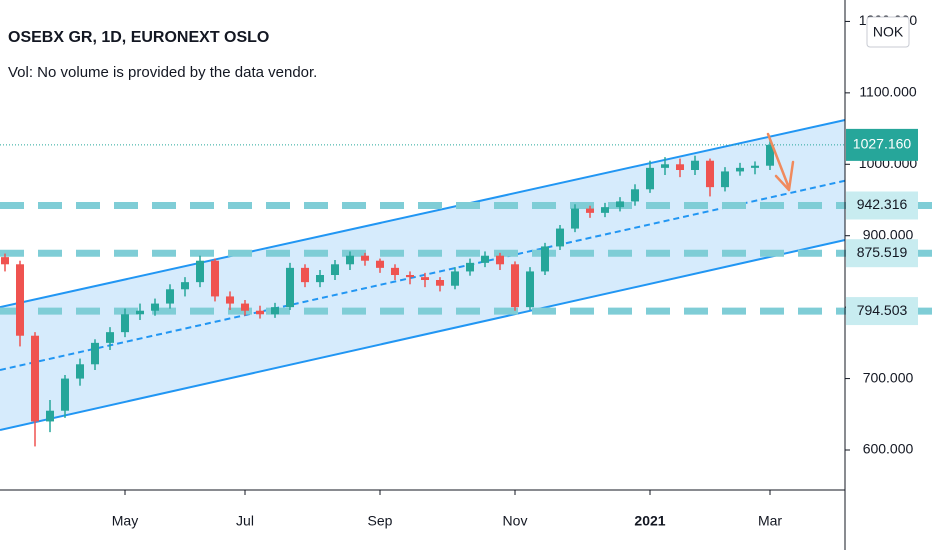 The image size is (932, 550). Describe the element at coordinates (770, 521) in the screenshot. I see `x-tick-label: Mar` at that location.